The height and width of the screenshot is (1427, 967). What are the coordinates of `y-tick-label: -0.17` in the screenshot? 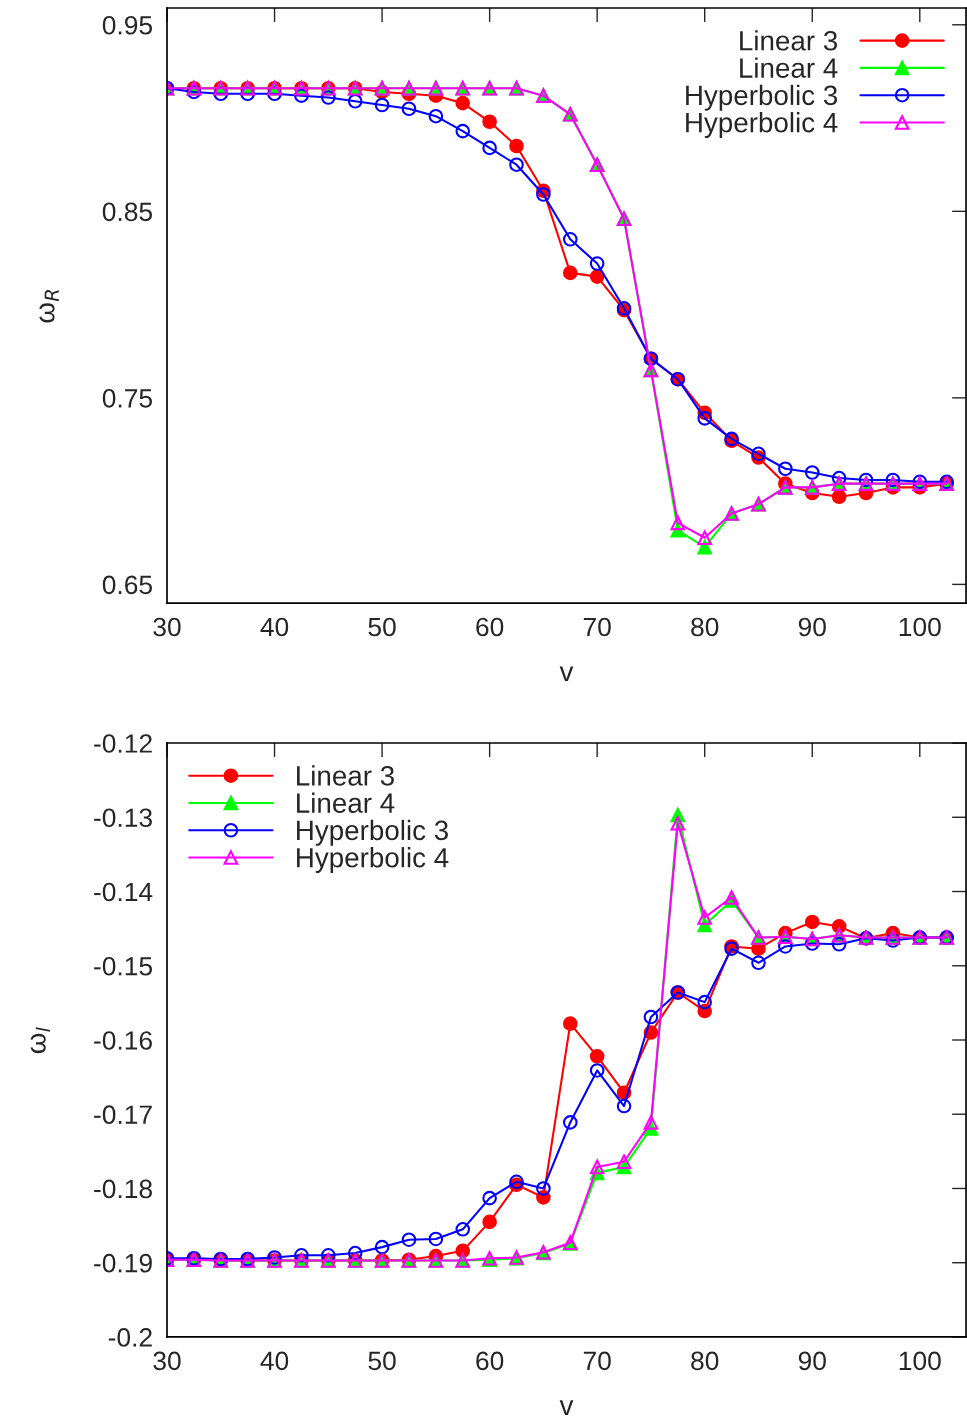 It's located at (123, 1115).